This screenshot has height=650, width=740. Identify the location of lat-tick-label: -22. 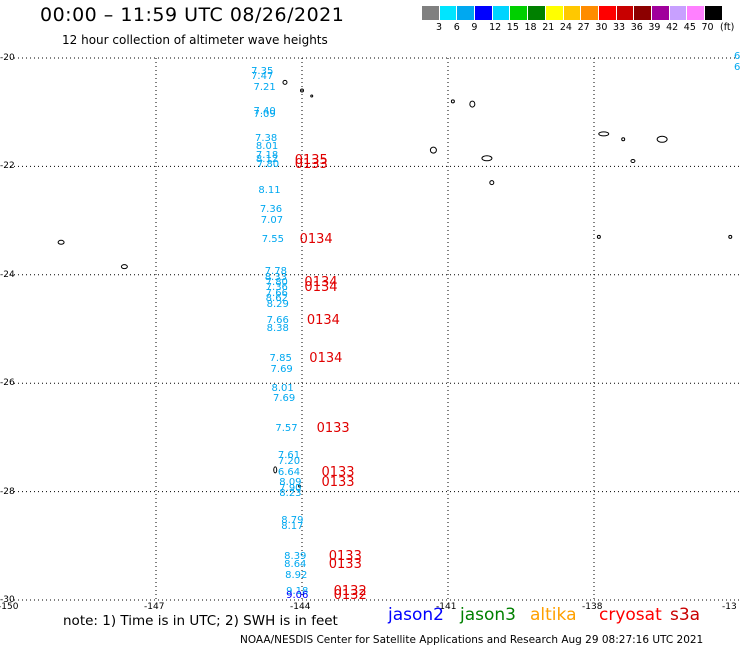
(7, 166).